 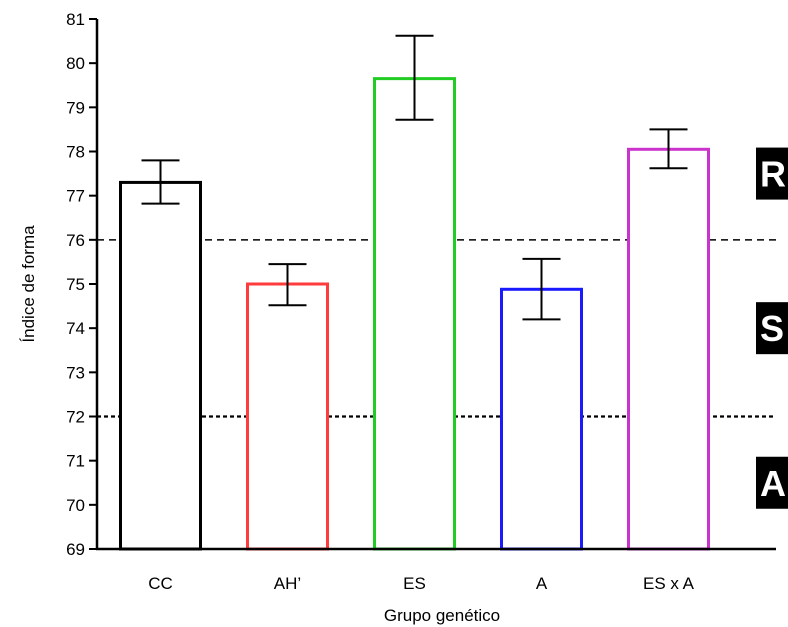 I want to click on category-label-2: ES, so click(x=414, y=583).